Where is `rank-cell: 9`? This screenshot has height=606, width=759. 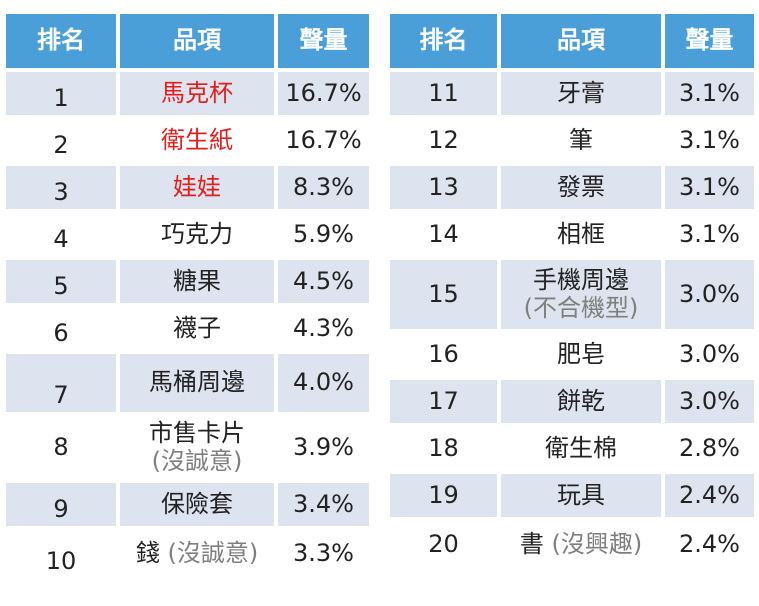
rank-cell: 9 is located at coordinates (61, 509).